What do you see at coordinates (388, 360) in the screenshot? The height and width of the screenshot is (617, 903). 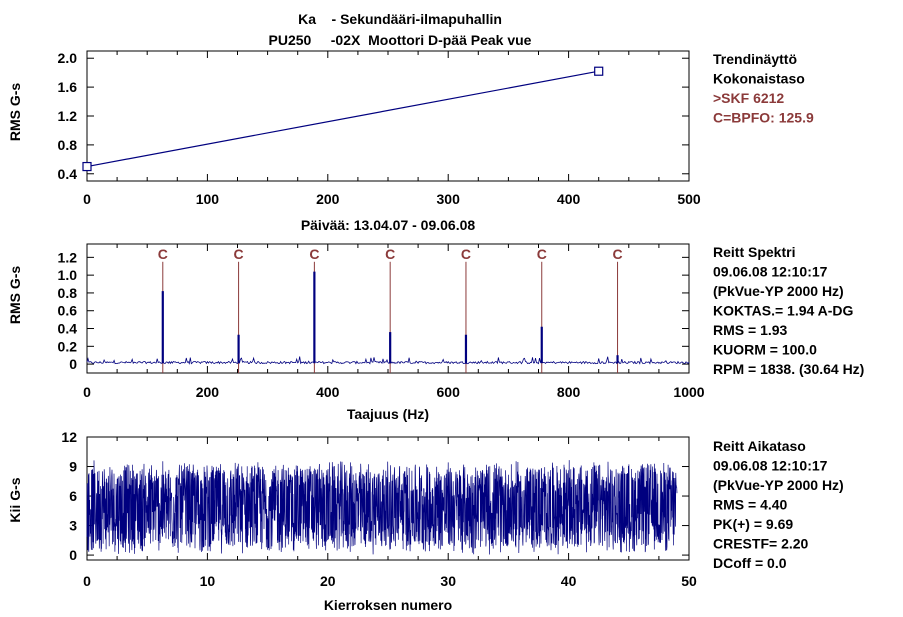 I see `spectrum-trace` at bounding box center [388, 360].